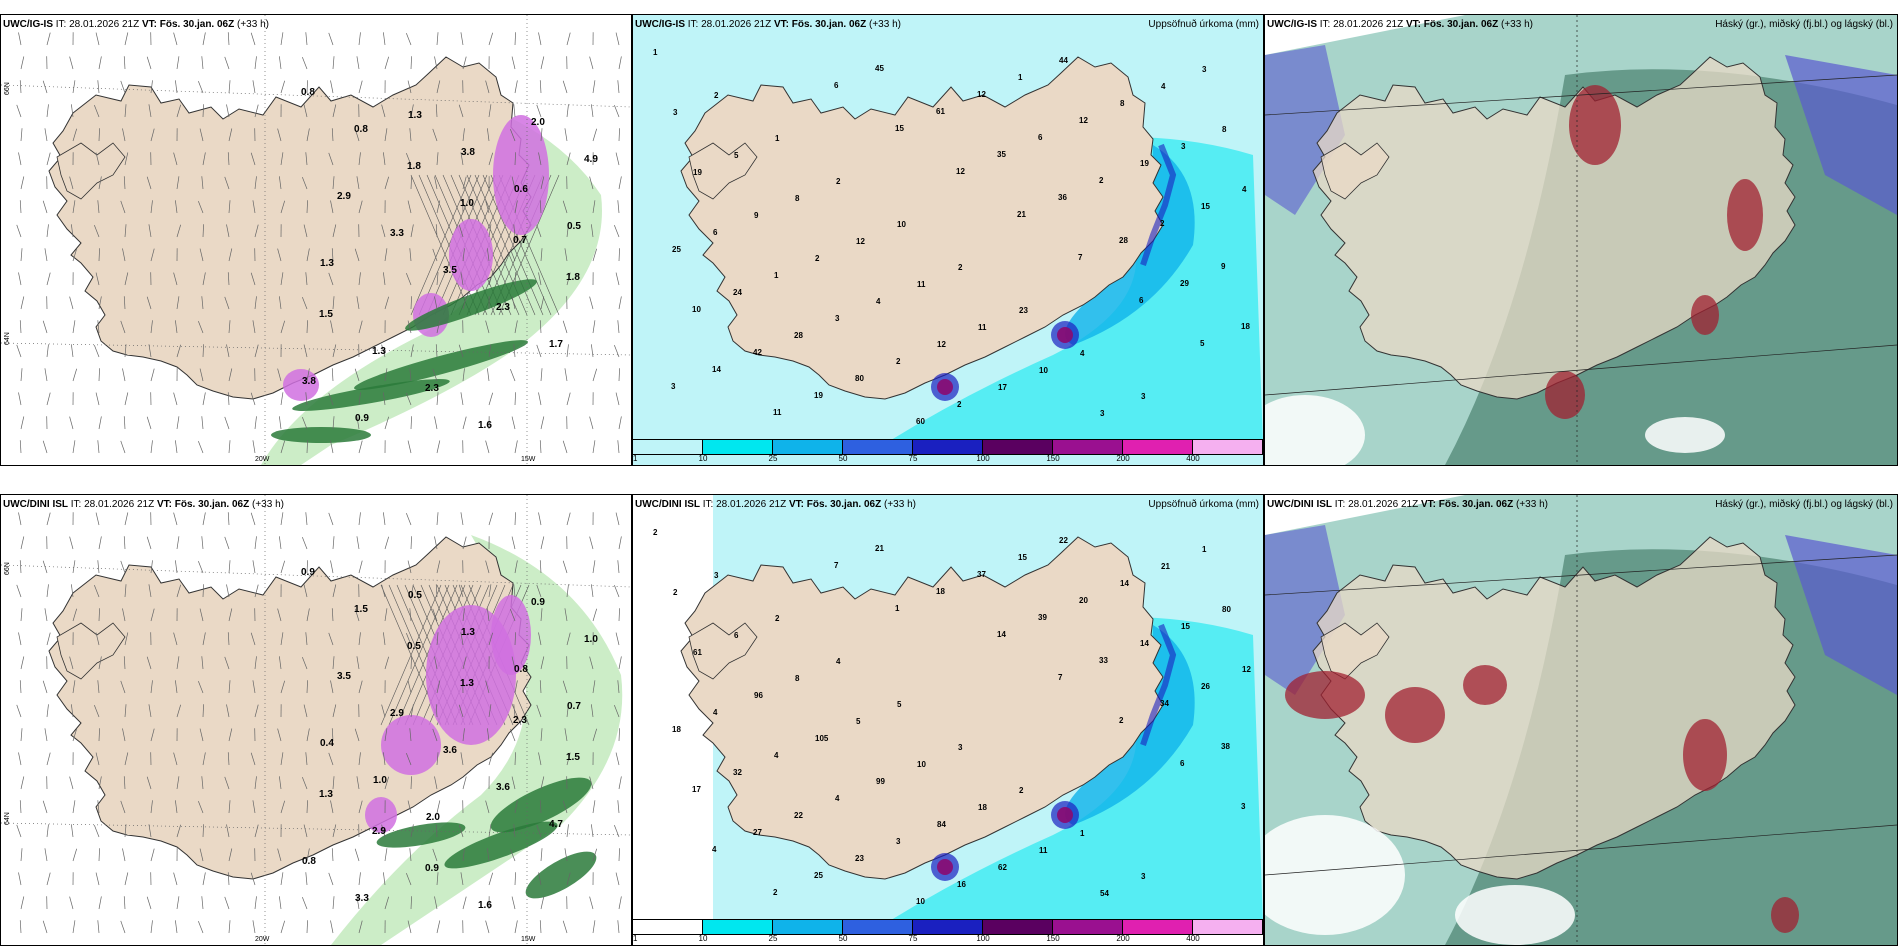 The image size is (1900, 950). Describe the element at coordinates (836, 565) in the screenshot. I see `precip-amount-label: 7` at that location.